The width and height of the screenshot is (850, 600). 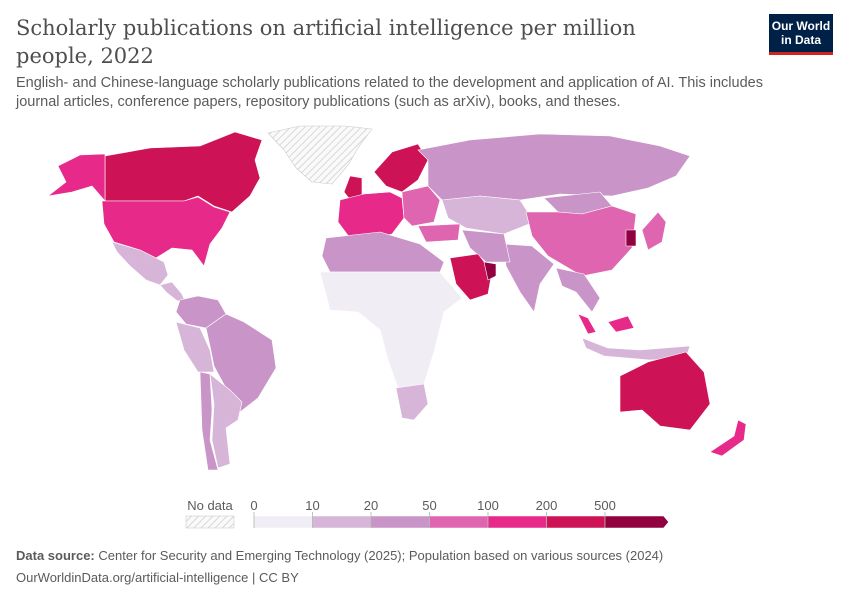 I want to click on south-africa, so click(x=412, y=402).